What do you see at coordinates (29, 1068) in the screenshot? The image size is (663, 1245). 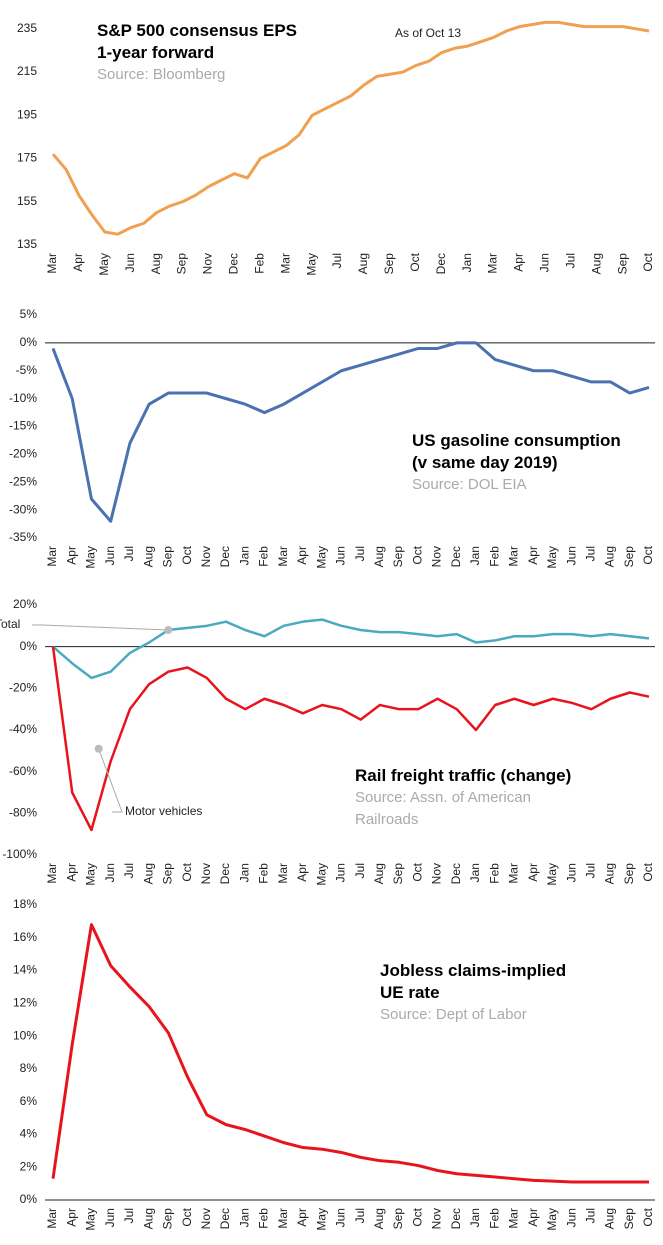 I see `y-tick-label: 8%` at bounding box center [29, 1068].